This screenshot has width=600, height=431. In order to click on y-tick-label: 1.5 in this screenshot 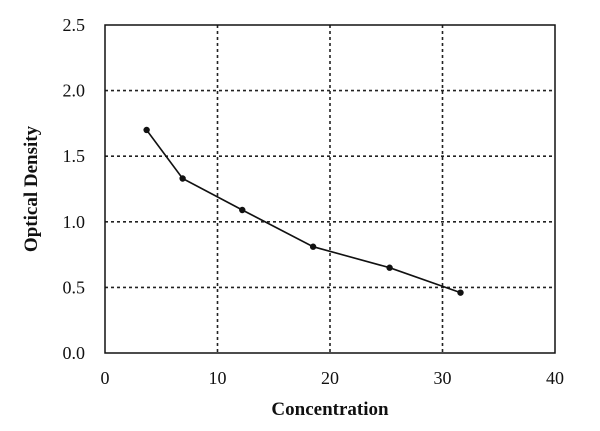, I will do `click(74, 156)`.